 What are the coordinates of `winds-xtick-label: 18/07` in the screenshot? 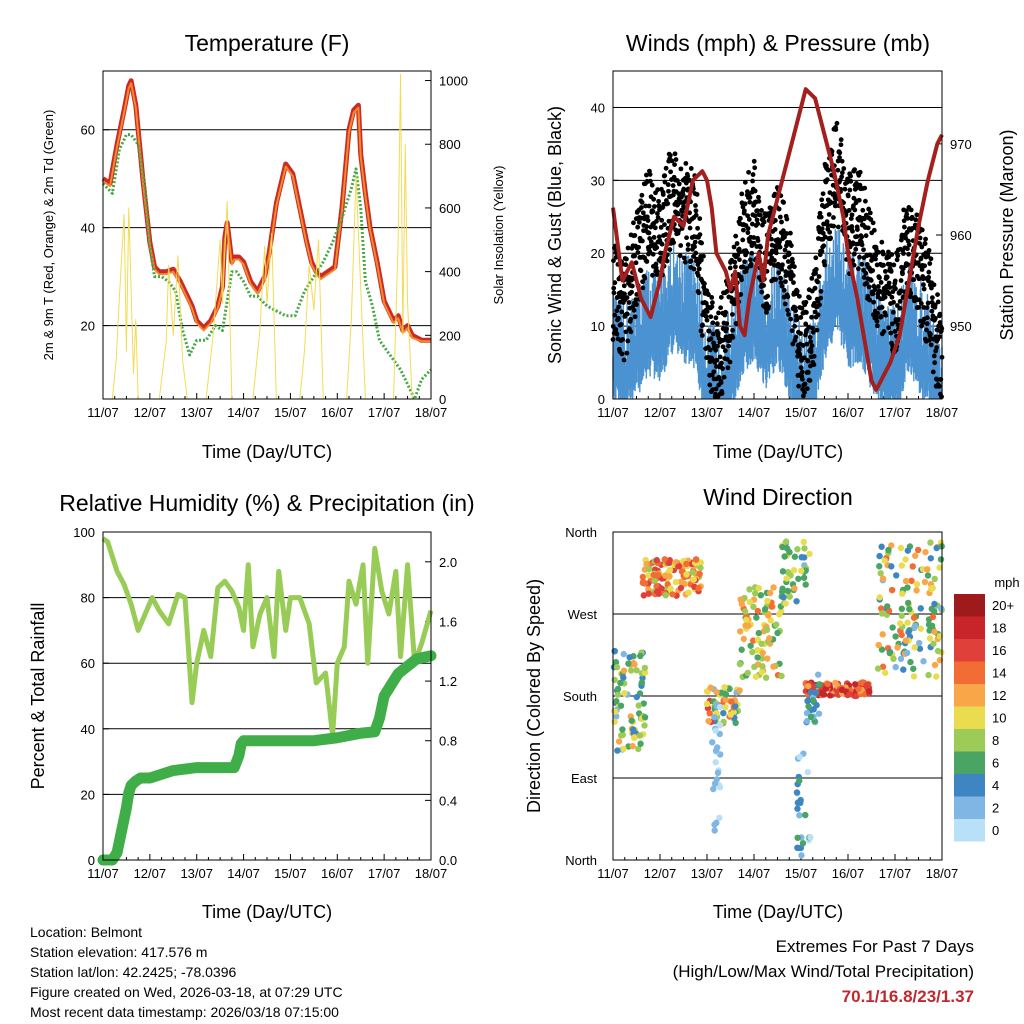 It's located at (942, 412).